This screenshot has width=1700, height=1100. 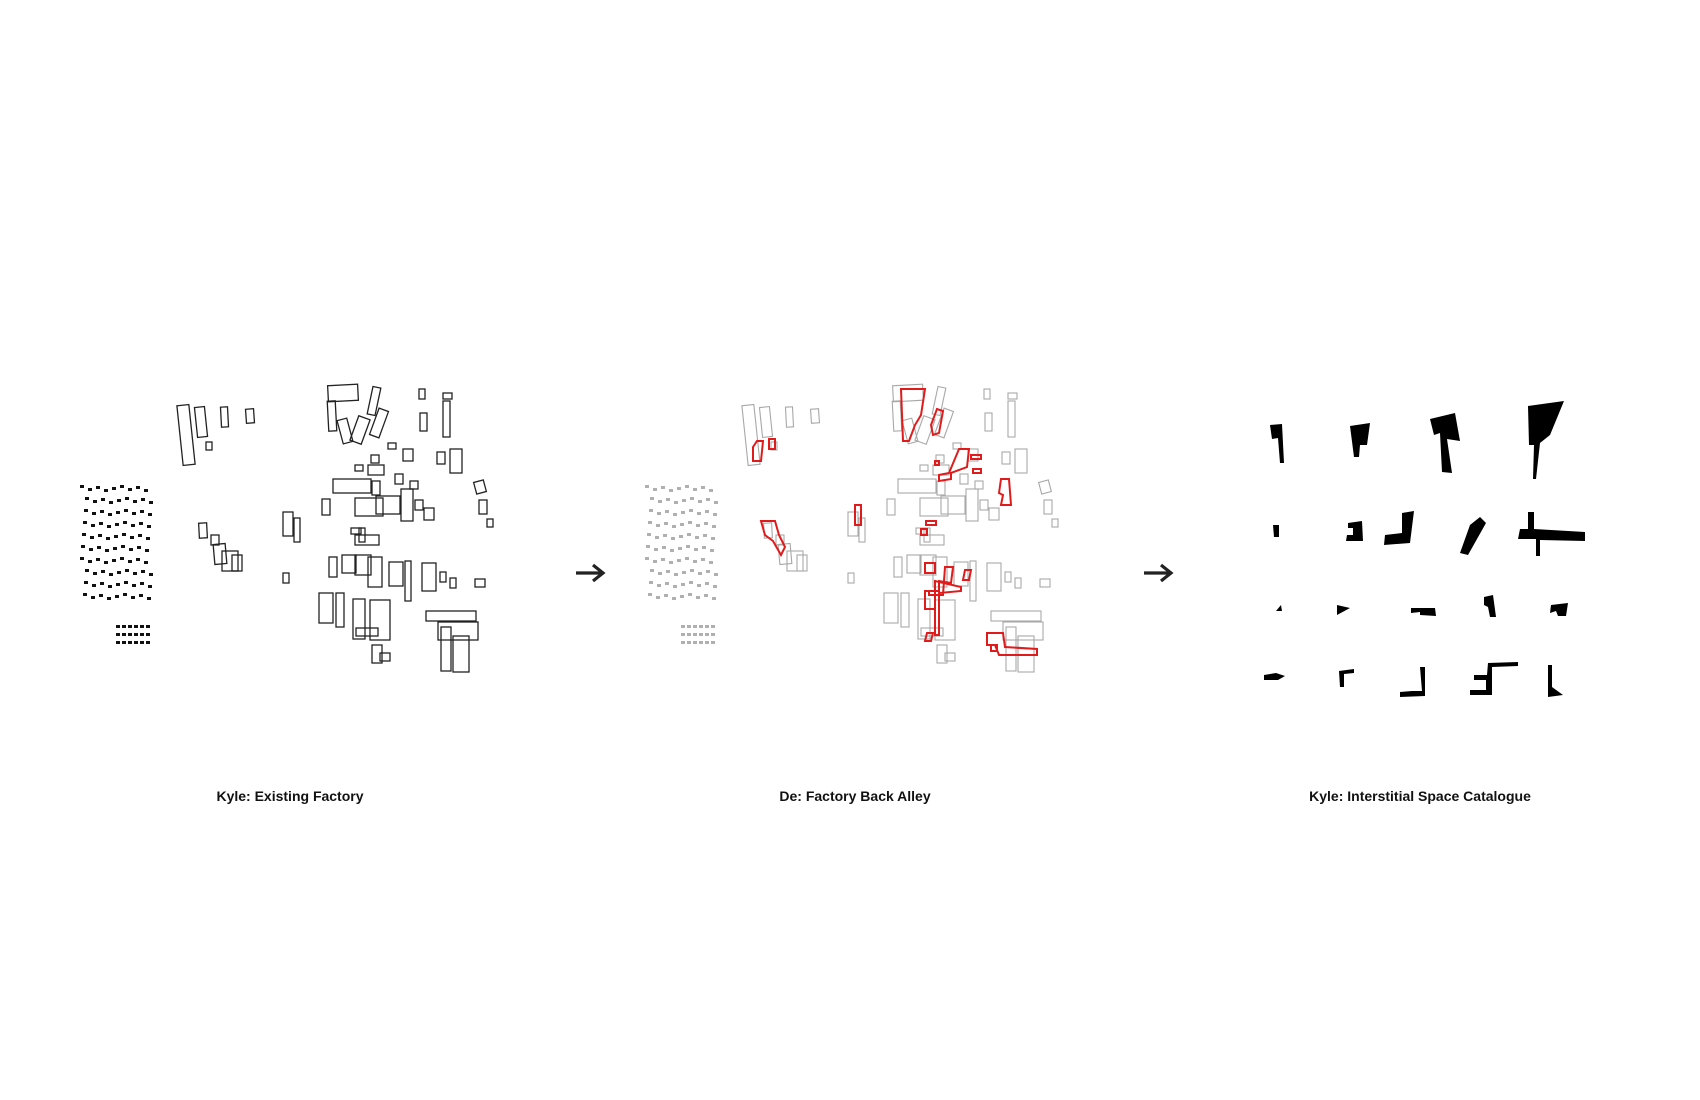 What do you see at coordinates (855, 796) in the screenshot?
I see `caption-factory-back-alley: De: Factory Back Alley` at bounding box center [855, 796].